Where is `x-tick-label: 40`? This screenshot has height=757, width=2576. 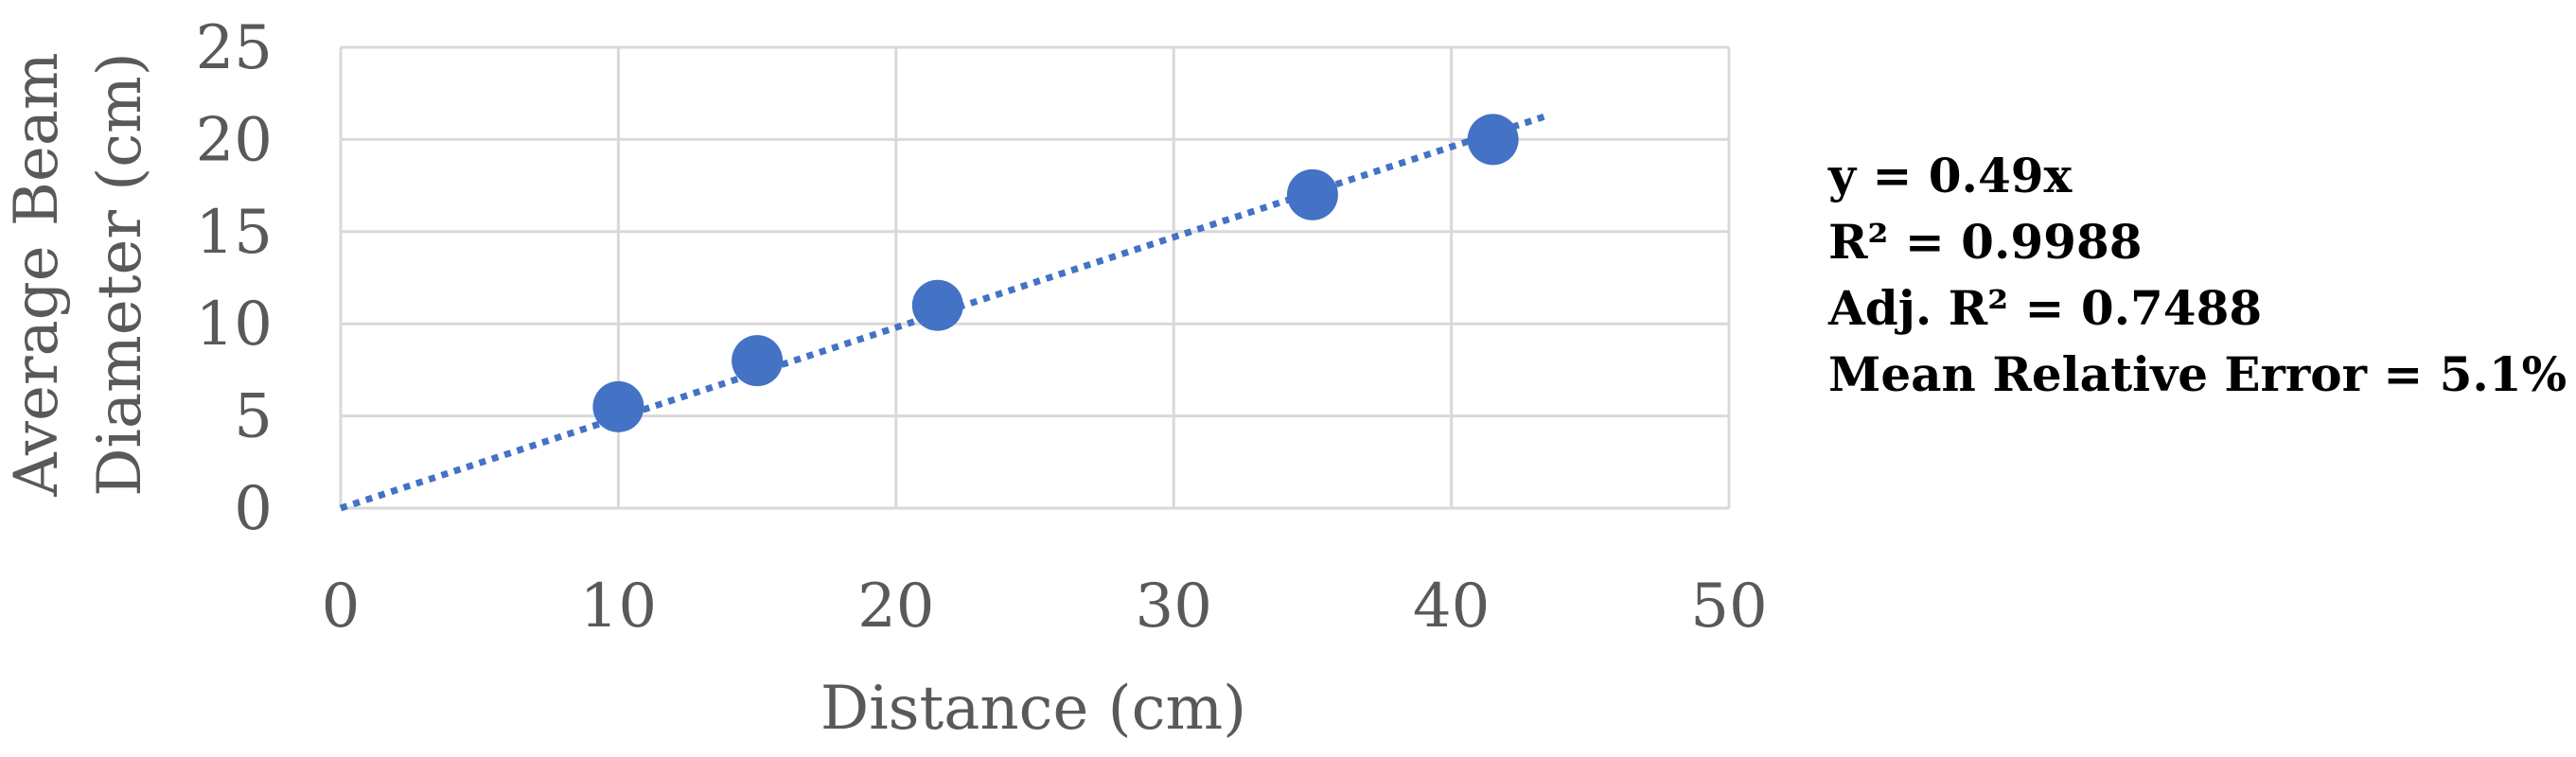
x-tick-label: 40 is located at coordinates (1451, 607).